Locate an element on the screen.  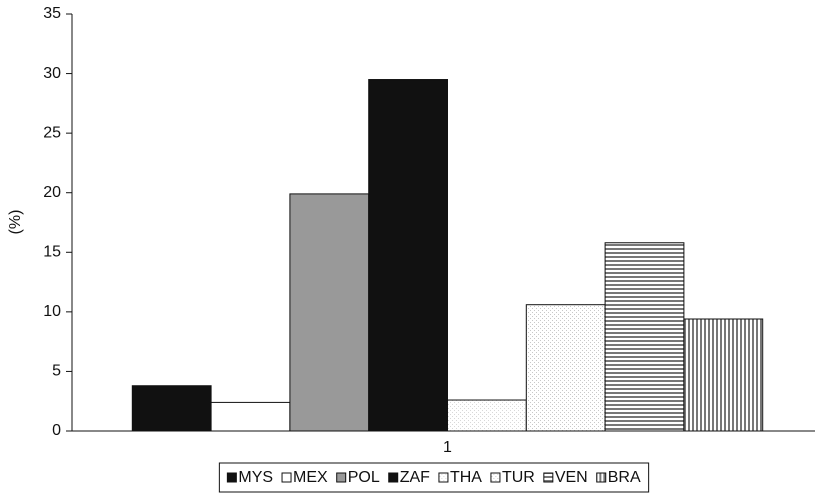
y-tick-label: 30 is located at coordinates (52, 73).